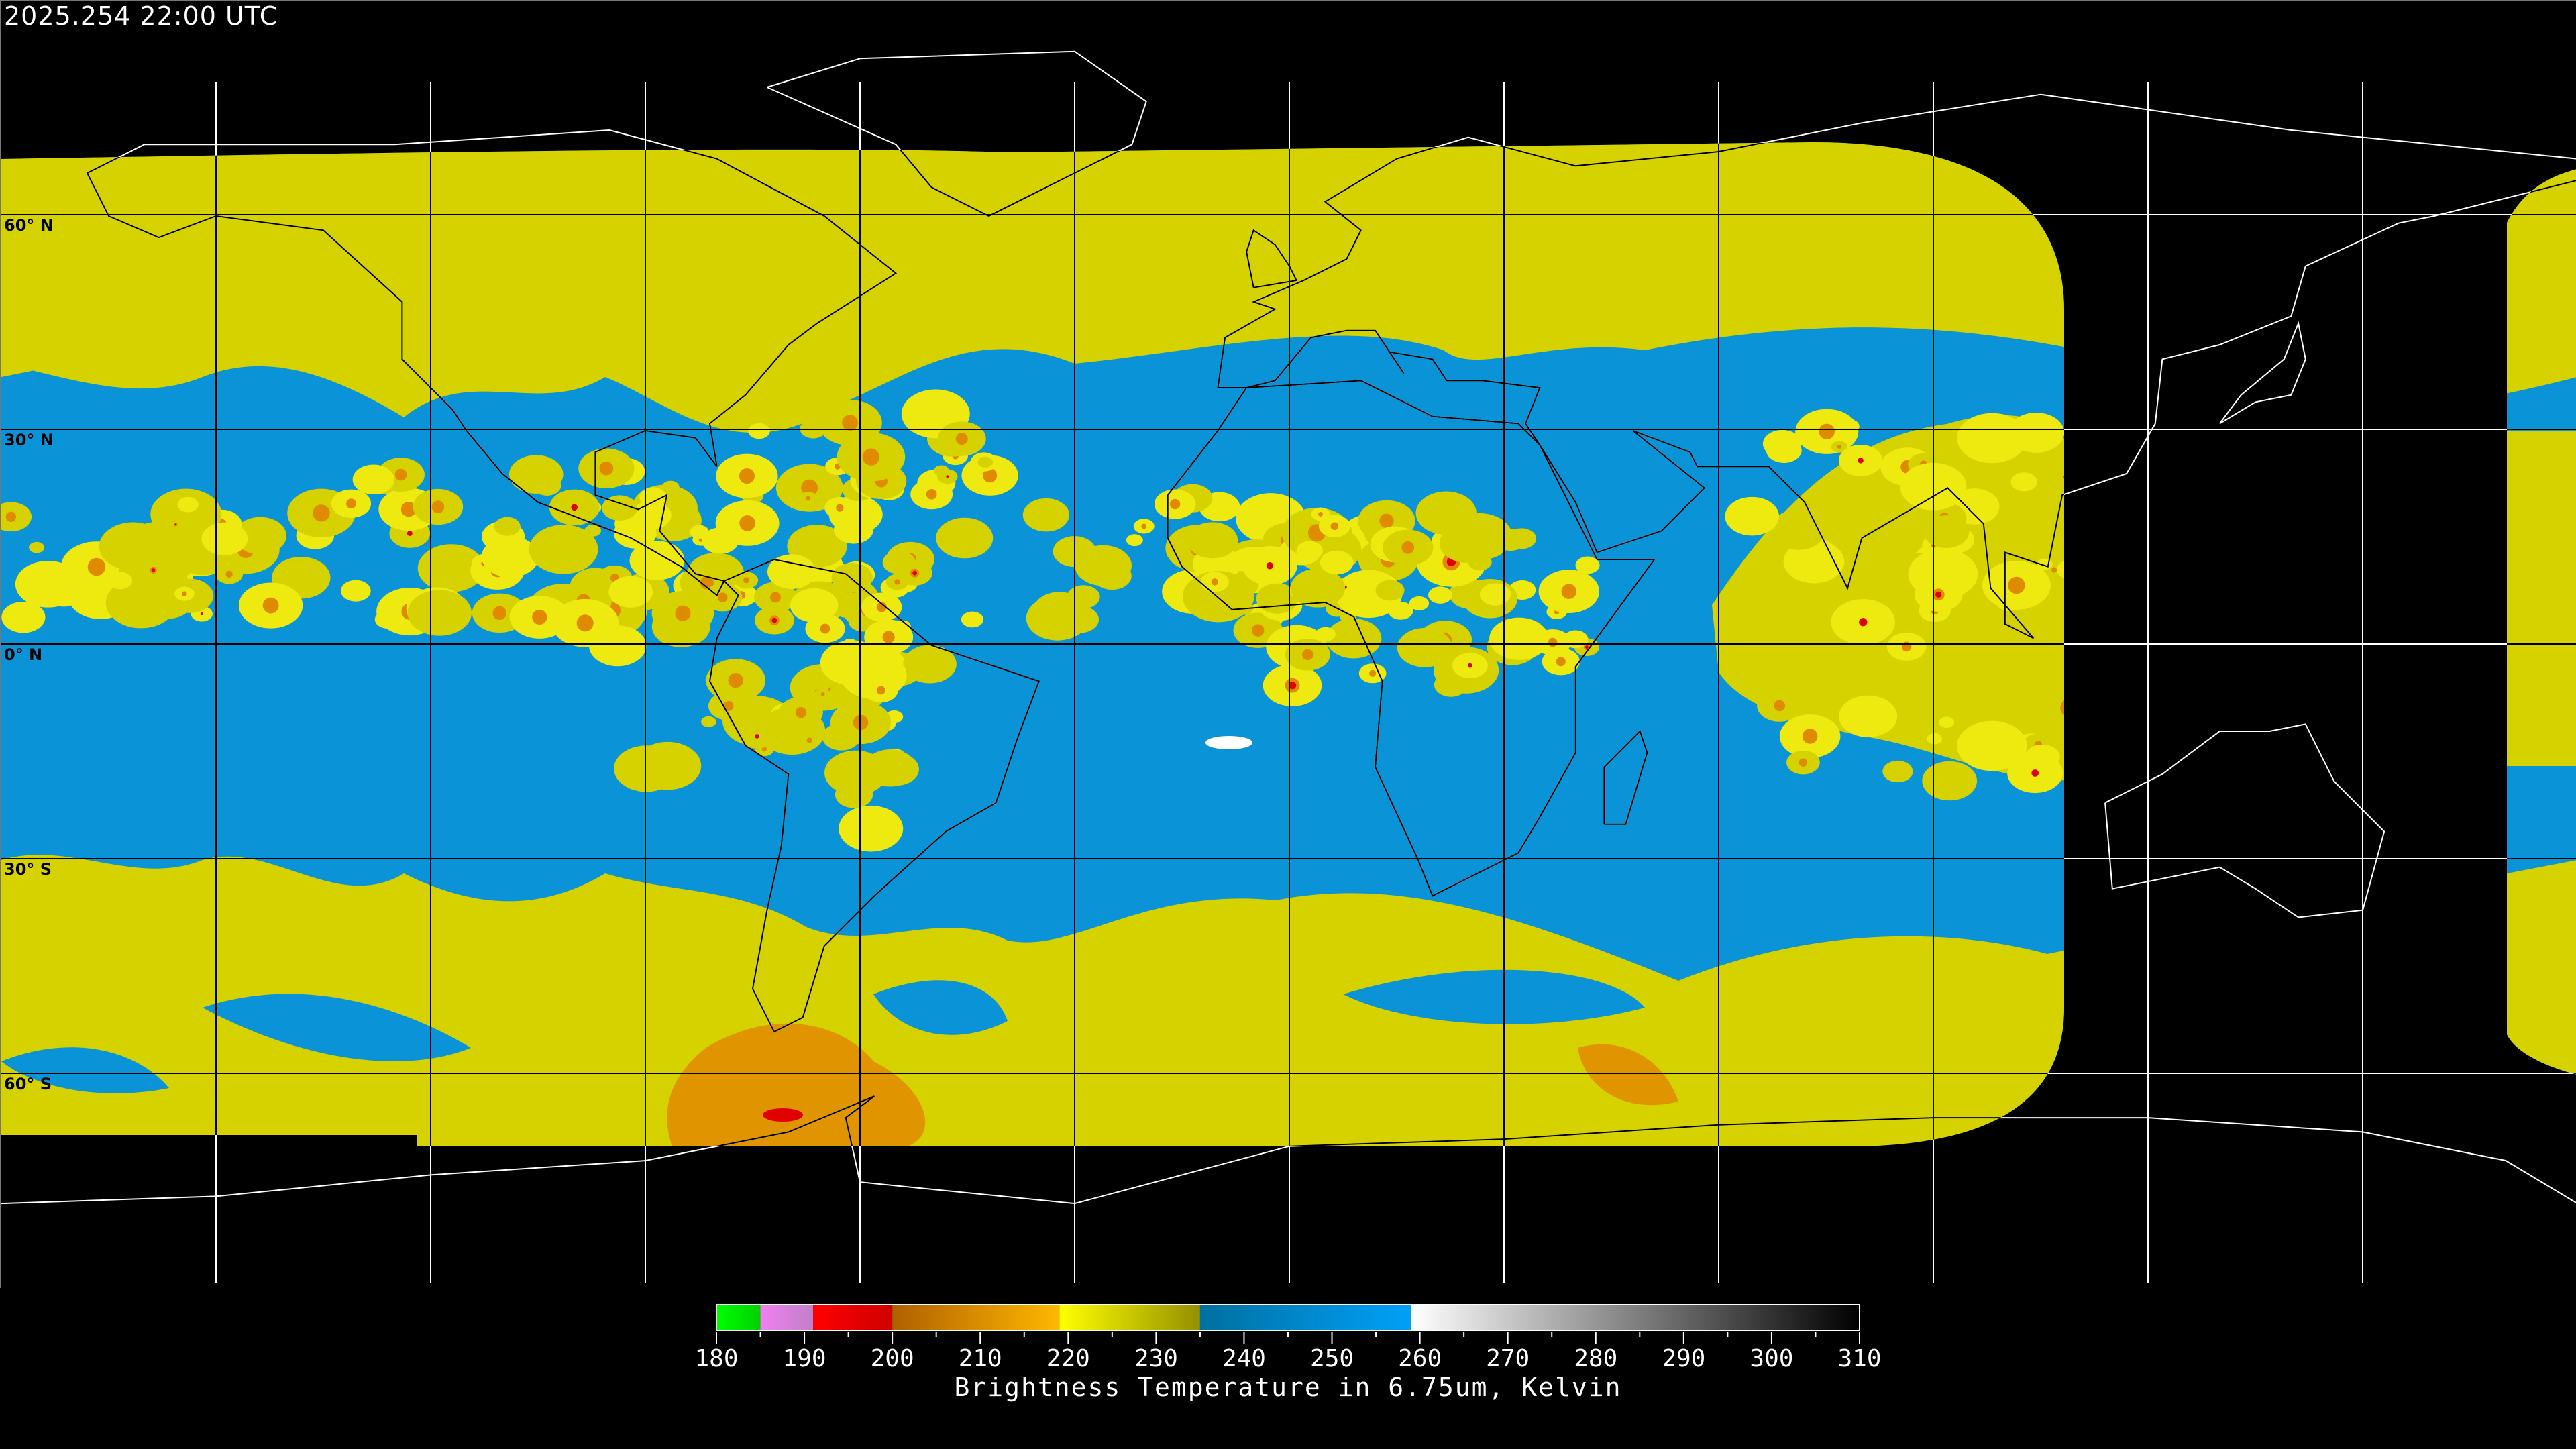 This screenshot has height=1449, width=2576. Describe the element at coordinates (28, 869) in the screenshot. I see `lat-label-30s: 30° S` at that location.